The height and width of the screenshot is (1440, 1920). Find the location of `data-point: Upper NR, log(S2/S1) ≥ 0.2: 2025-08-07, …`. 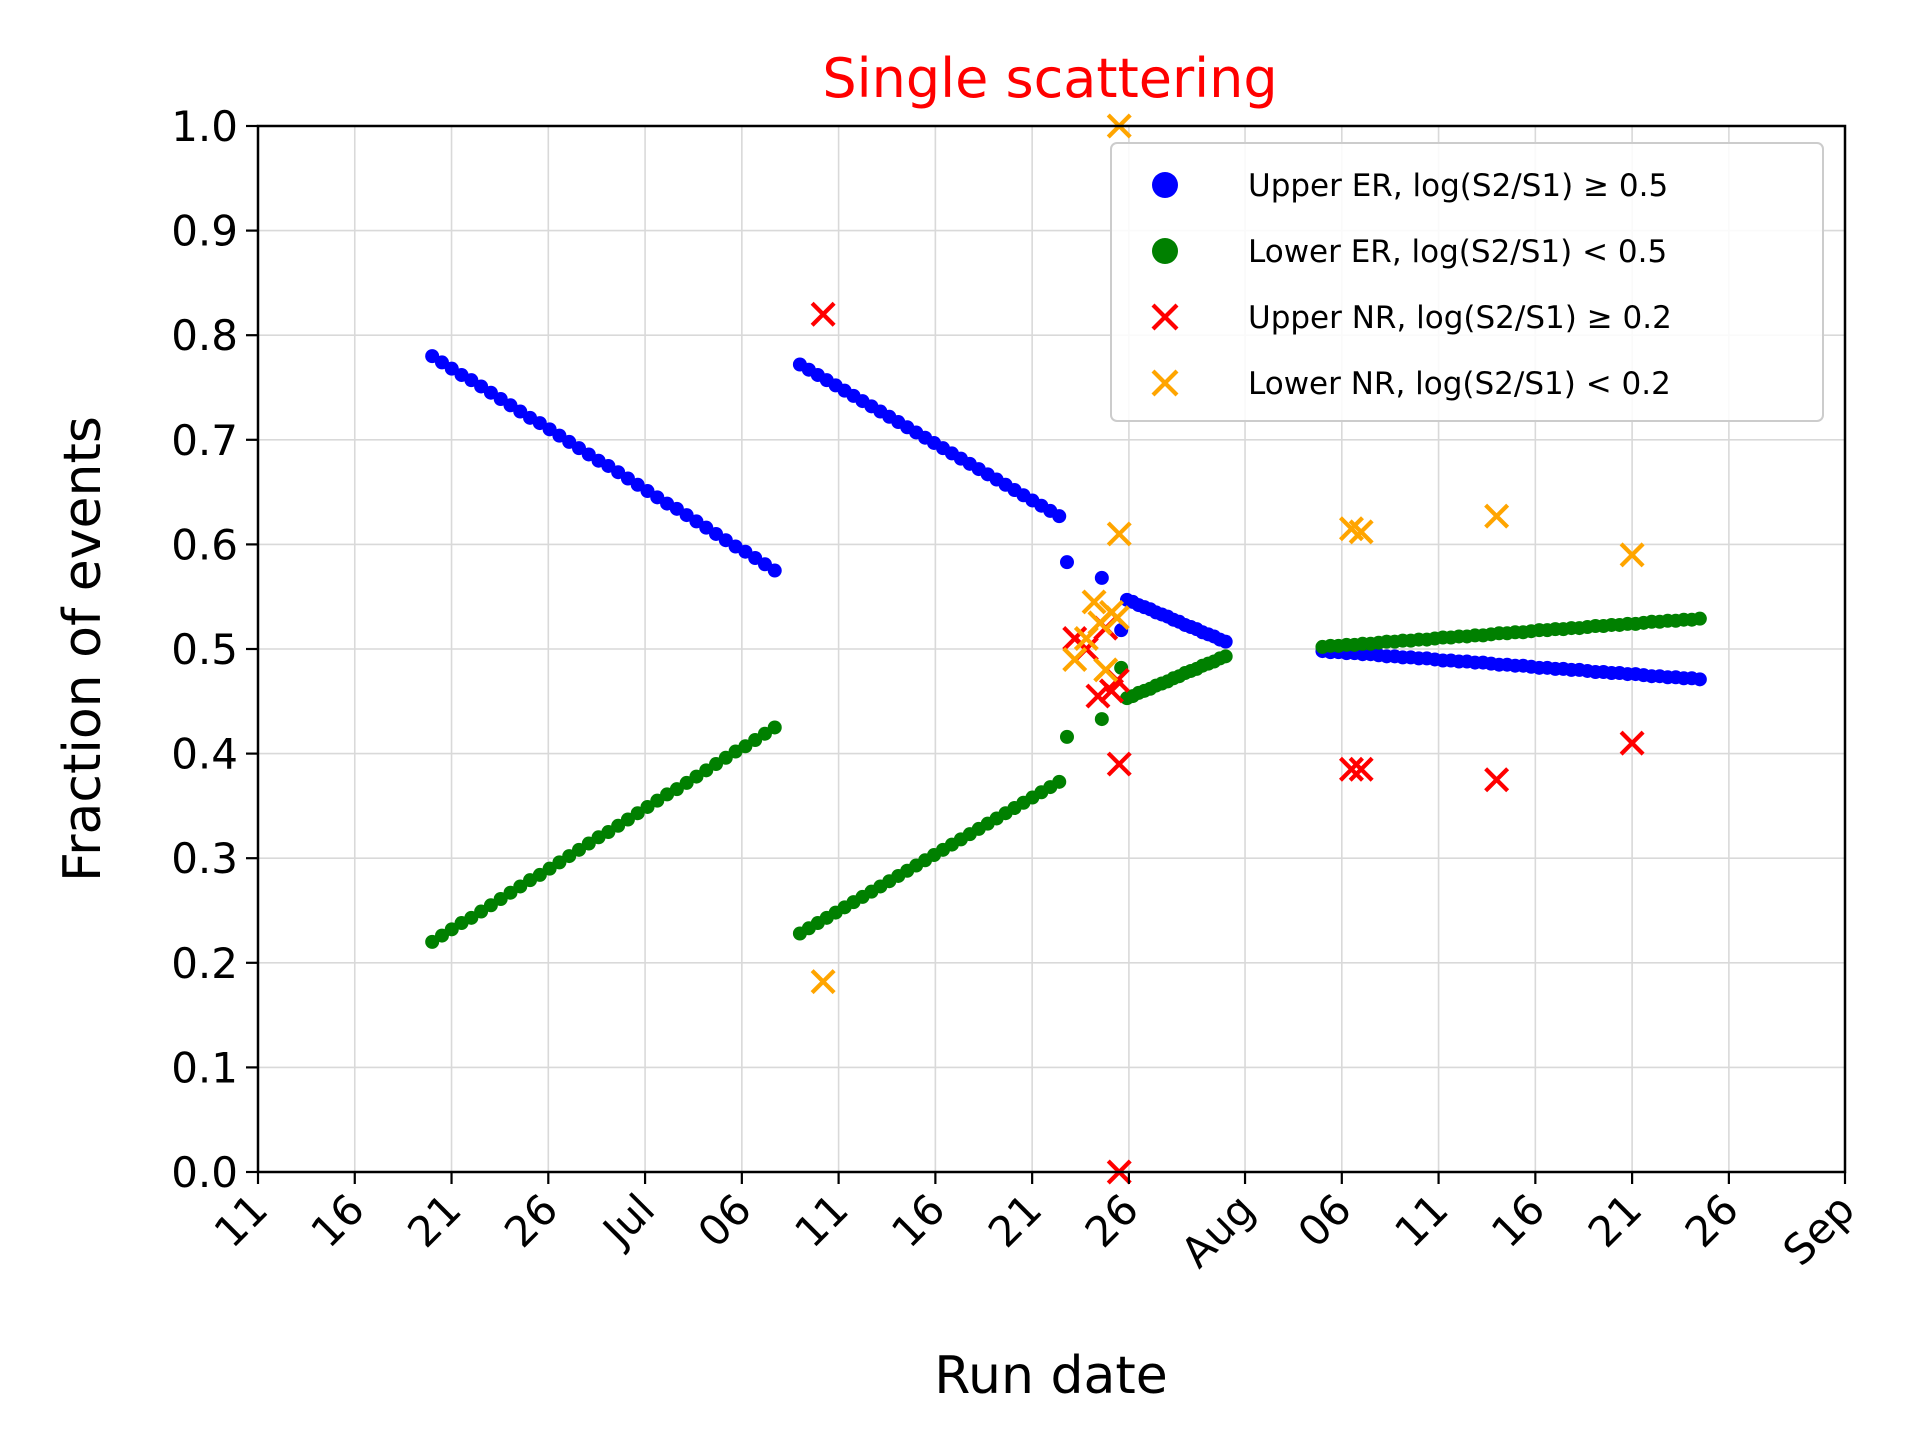

data-point: Upper NR, log(S2/S1) ≥ 0.2: 2025-08-07, … is located at coordinates (1361, 769).